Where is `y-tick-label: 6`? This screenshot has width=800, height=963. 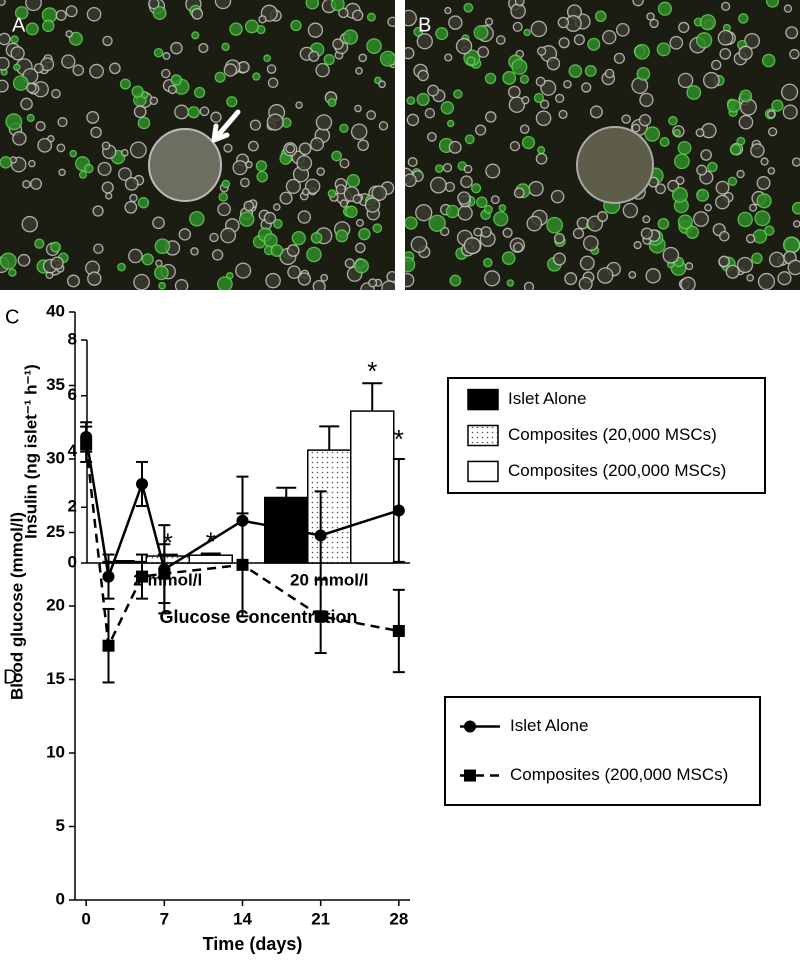 y-tick-label: 6 is located at coordinates (72, 394).